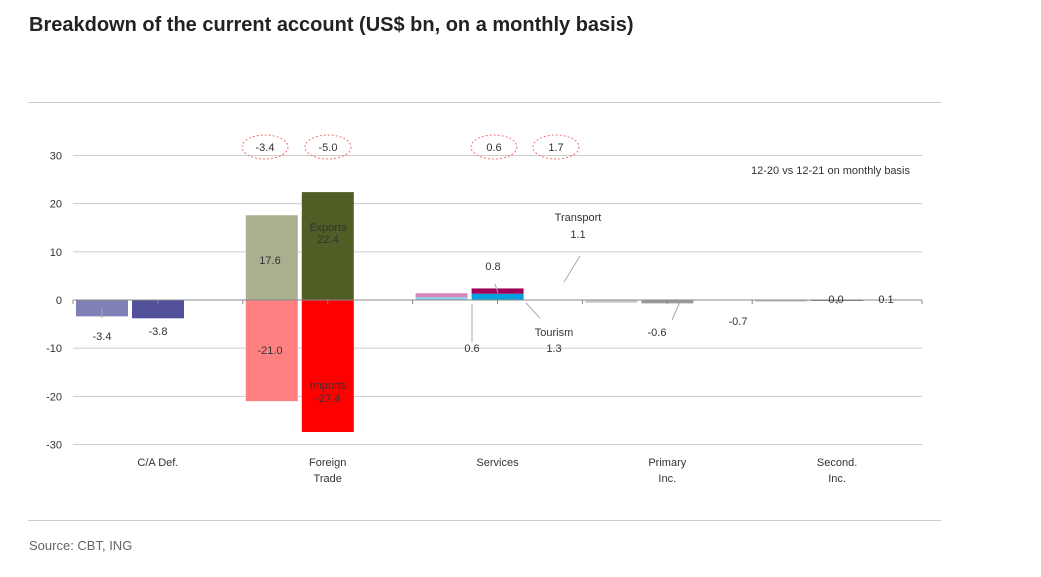 Image resolution: width=1041 pixels, height=577 pixels. What do you see at coordinates (657, 333) in the screenshot?
I see `data-label: -0.6` at bounding box center [657, 333].